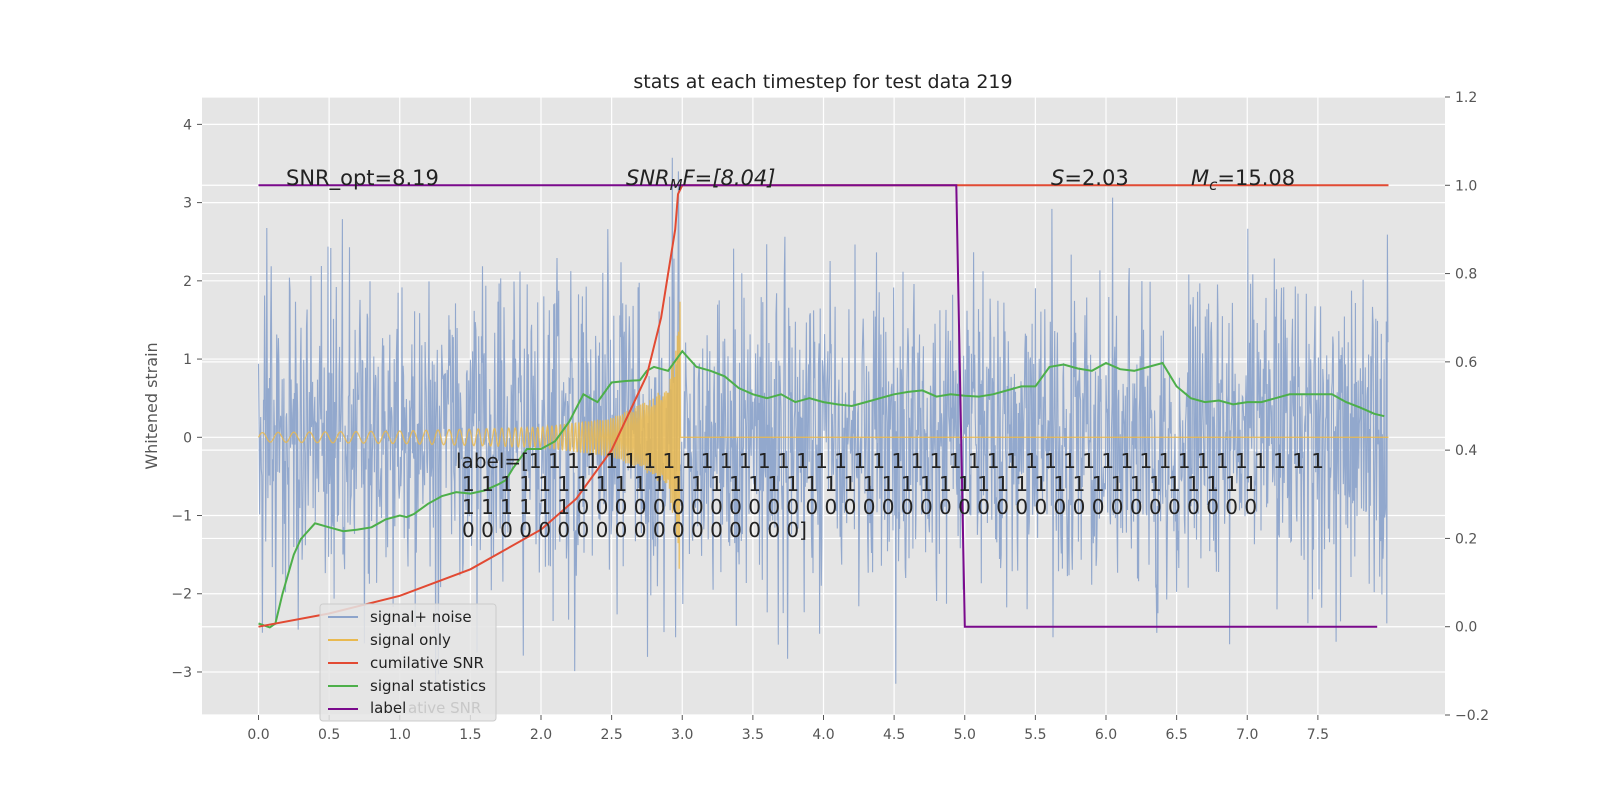 This screenshot has height=800, width=1600. I want to click on legend-entry-cumilative-snr: cumilative SNR, so click(427, 663).